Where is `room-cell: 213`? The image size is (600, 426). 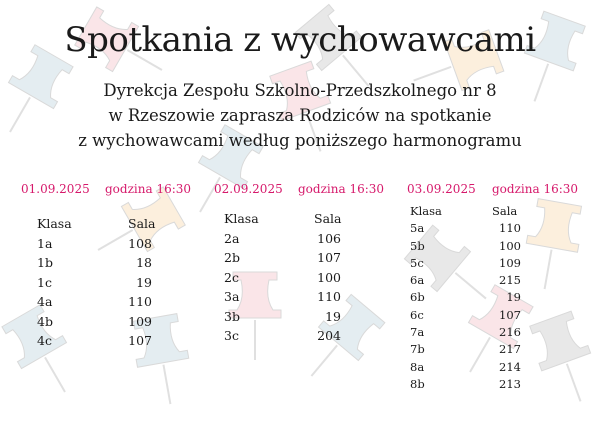 room-cell: 213 is located at coordinates (510, 383).